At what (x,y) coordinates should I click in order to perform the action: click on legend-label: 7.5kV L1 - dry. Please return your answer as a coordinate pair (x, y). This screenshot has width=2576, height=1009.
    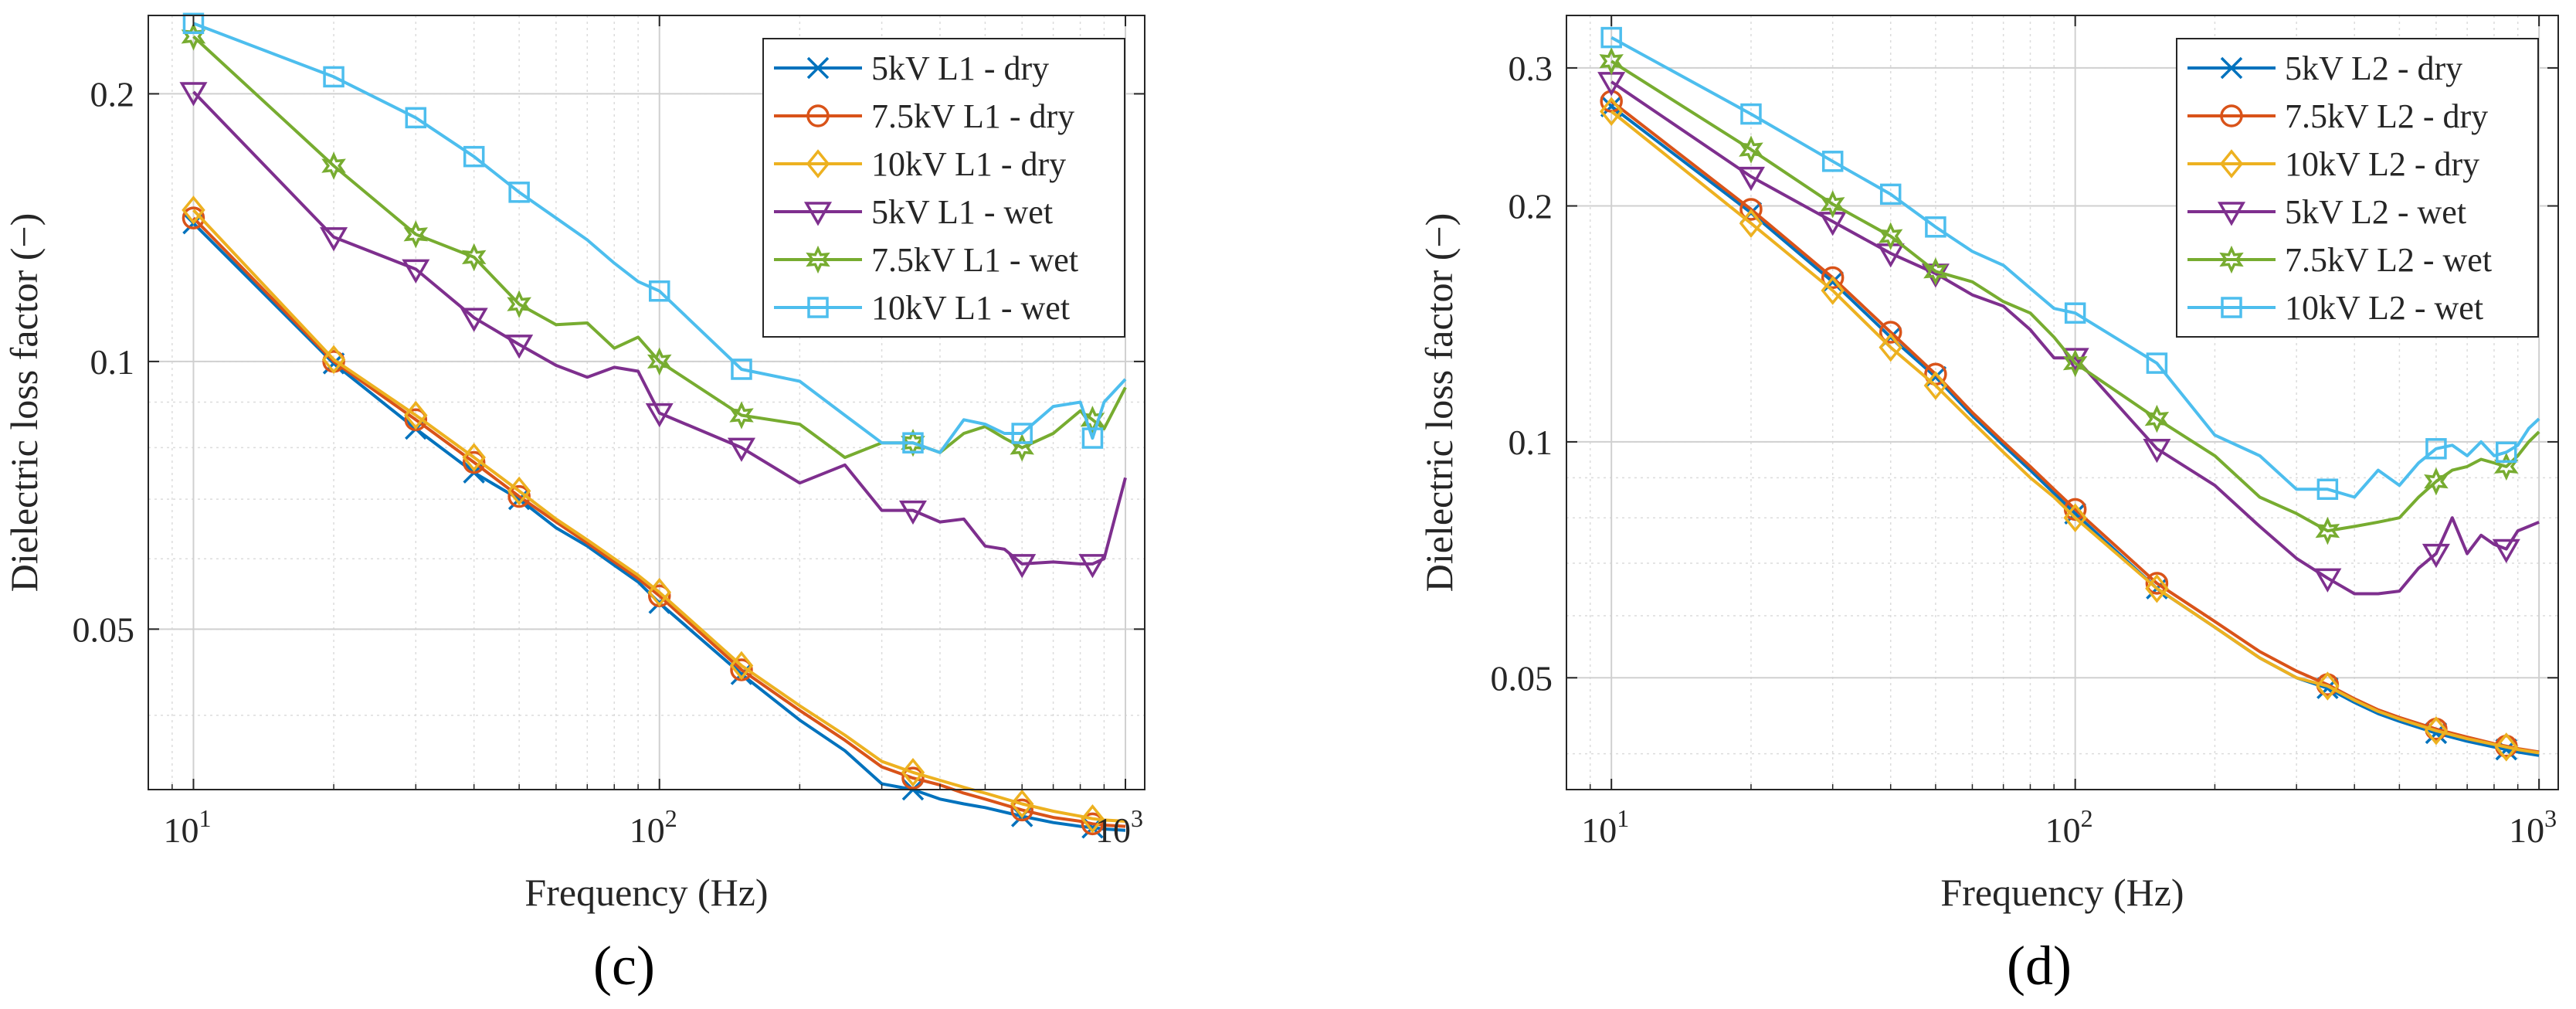
    Looking at the image, I should click on (973, 116).